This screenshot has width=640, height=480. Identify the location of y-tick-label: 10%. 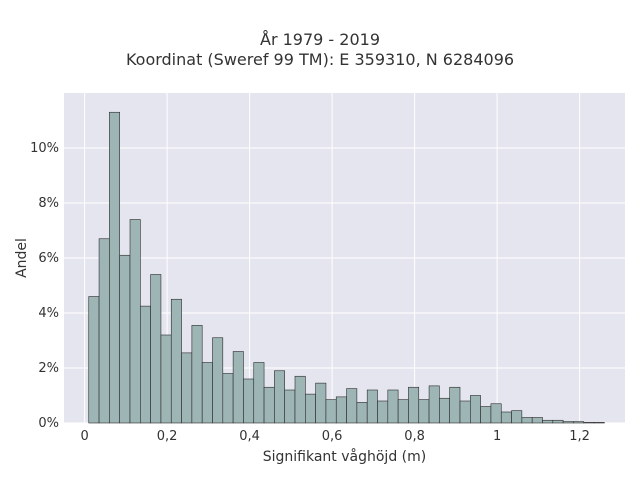
(44, 148).